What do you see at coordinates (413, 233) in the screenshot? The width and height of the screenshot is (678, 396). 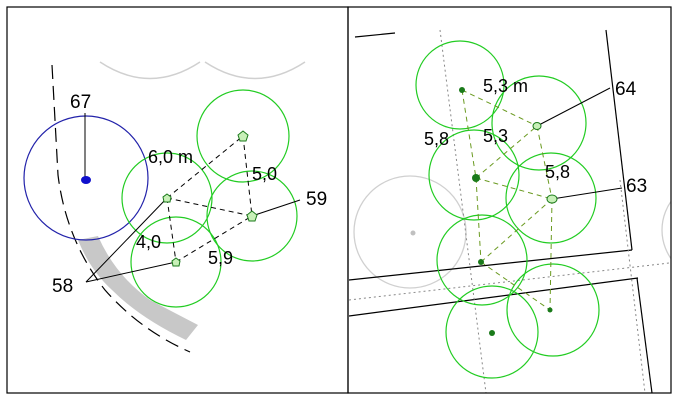 I see `neighbour-stem` at bounding box center [413, 233].